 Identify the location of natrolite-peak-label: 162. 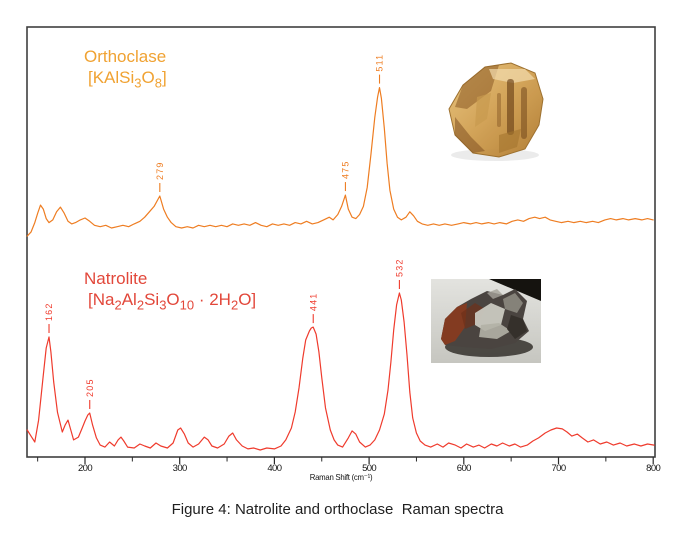
(49, 311).